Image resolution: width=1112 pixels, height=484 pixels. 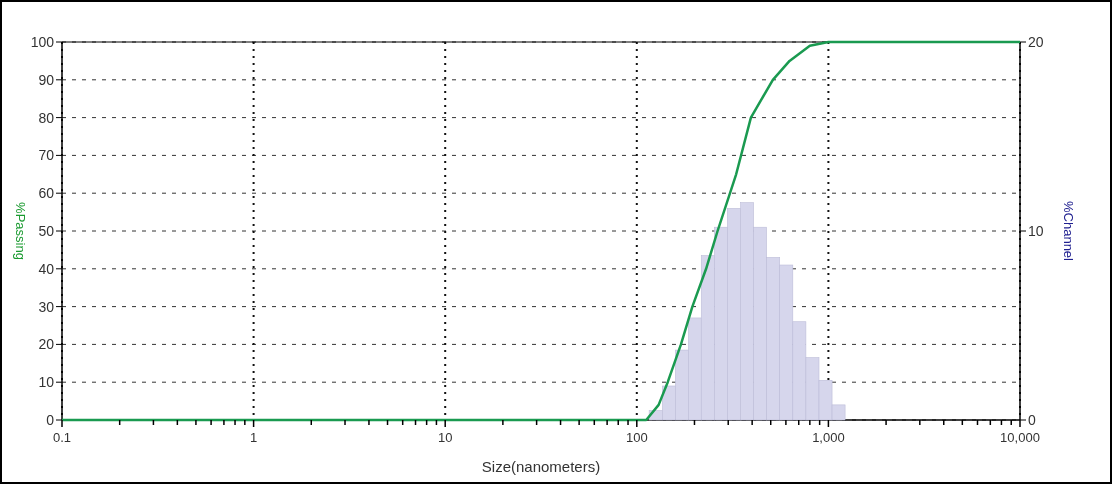 I want to click on y-tick-label: 100, so click(x=42, y=42).